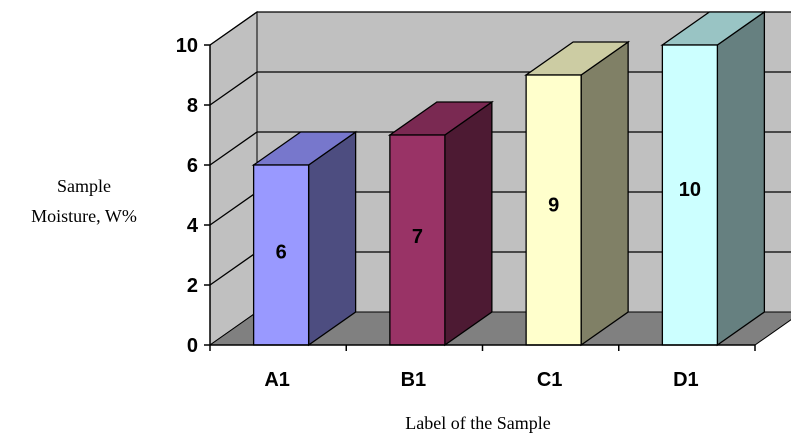 The height and width of the screenshot is (439, 791). I want to click on x-tick-label: D1, so click(686, 380).